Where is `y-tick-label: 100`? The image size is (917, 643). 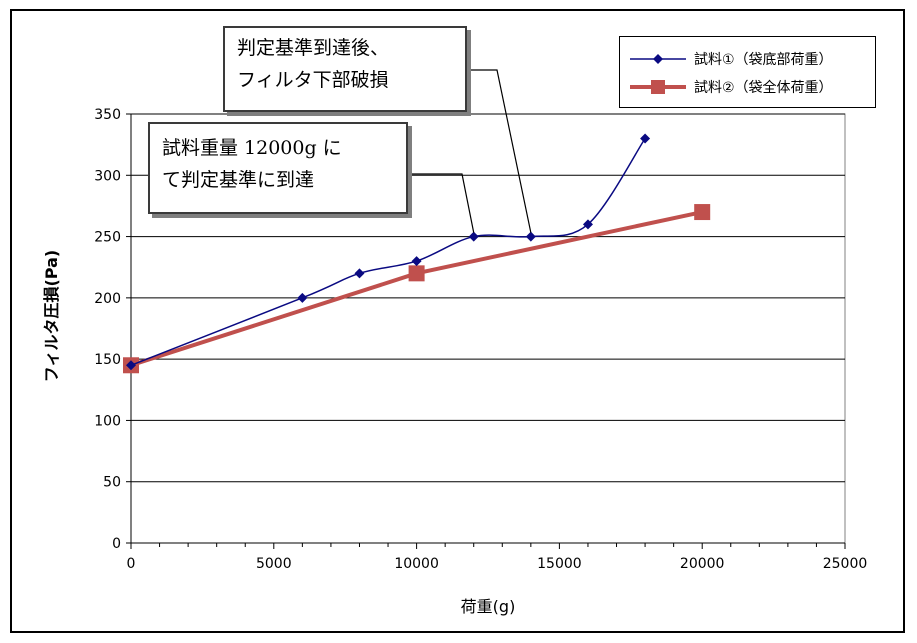
y-tick-label: 100 is located at coordinates (107, 421).